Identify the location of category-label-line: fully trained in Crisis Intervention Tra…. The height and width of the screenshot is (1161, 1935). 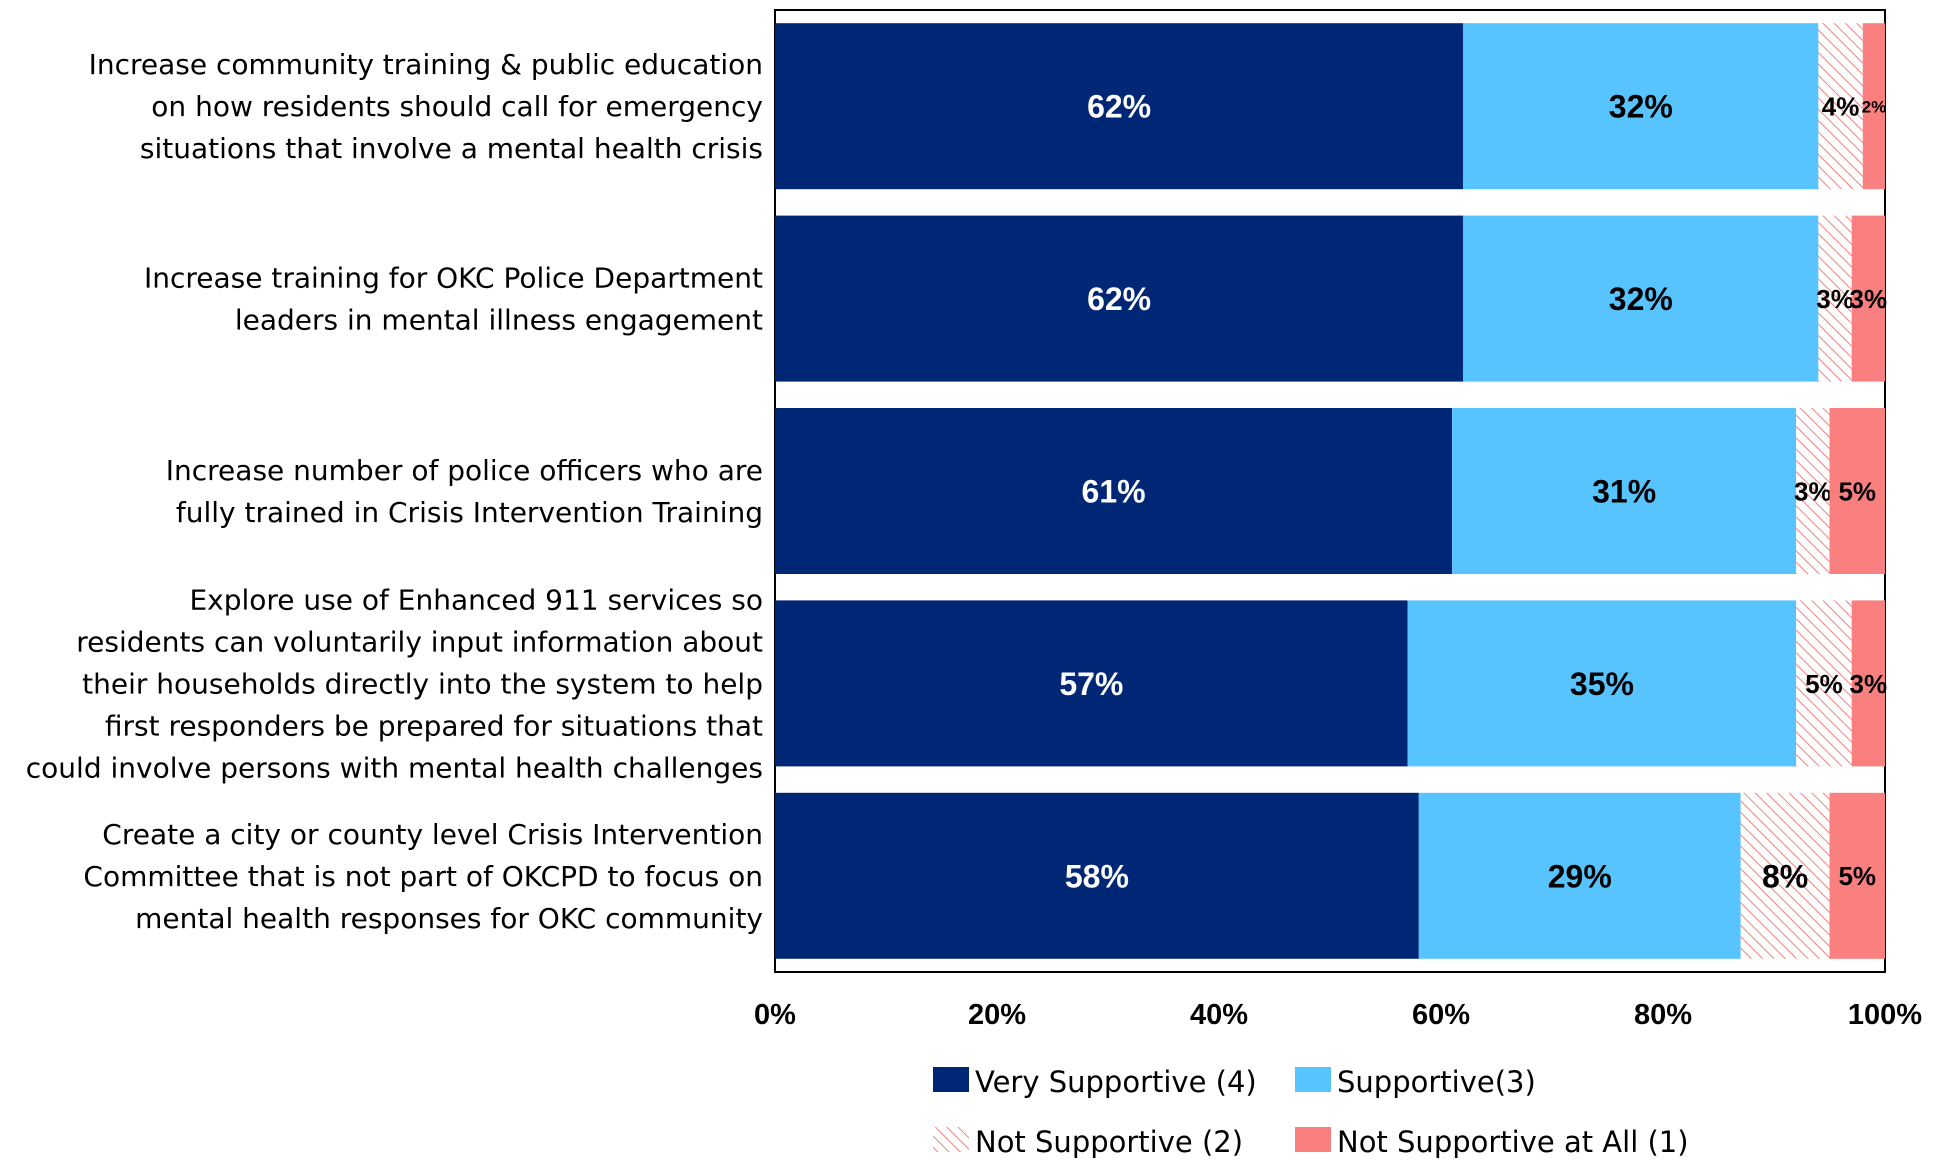
(469, 512).